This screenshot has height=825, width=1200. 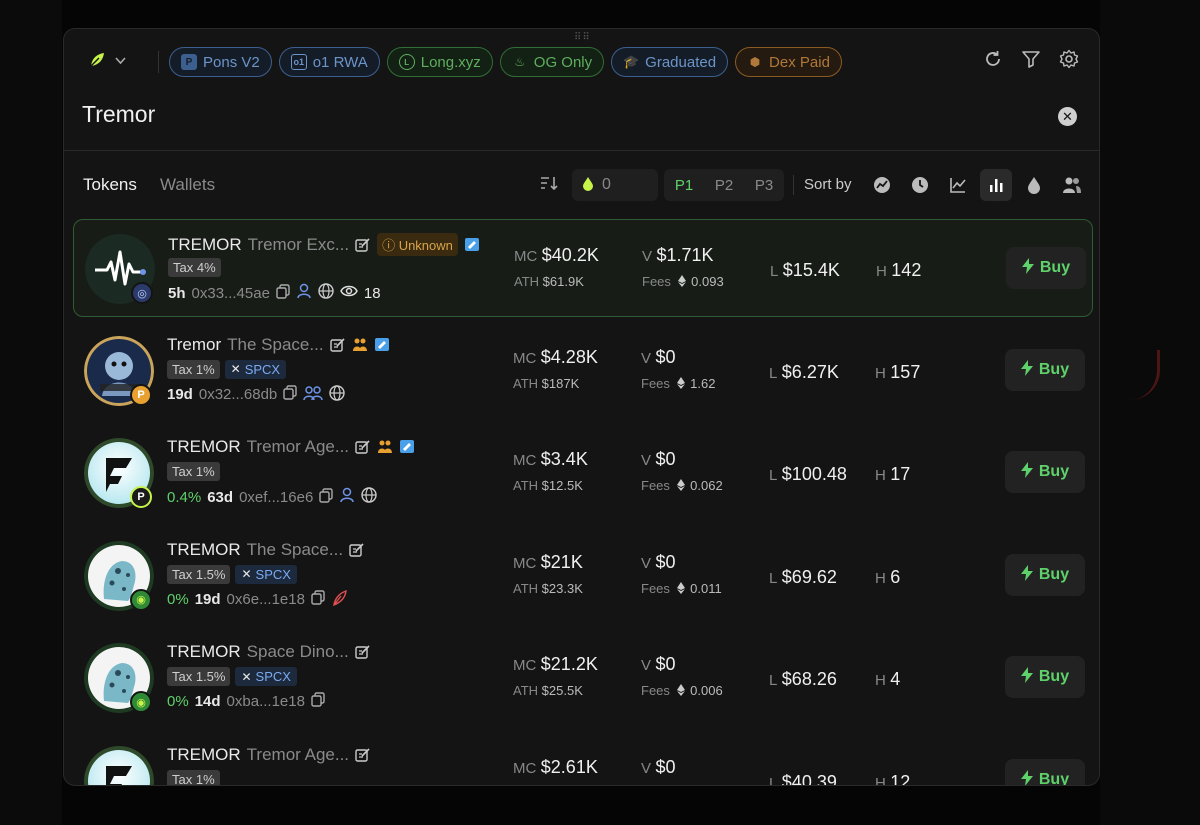 What do you see at coordinates (482, 114) in the screenshot?
I see `search-input` at bounding box center [482, 114].